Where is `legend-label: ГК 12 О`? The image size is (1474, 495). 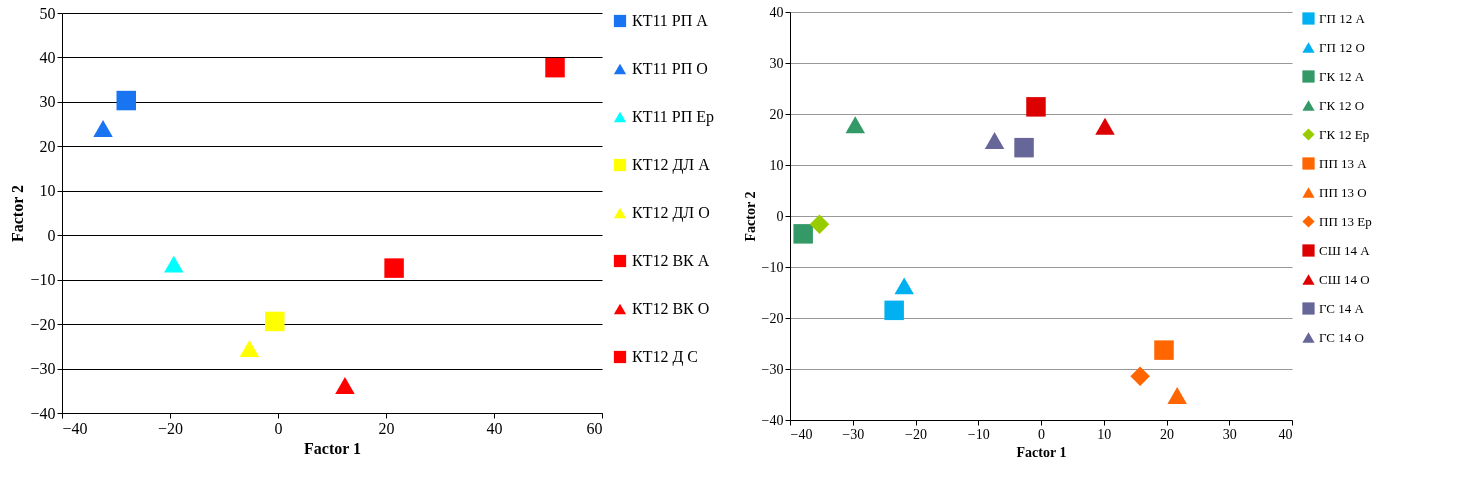 legend-label: ГК 12 О is located at coordinates (1342, 105).